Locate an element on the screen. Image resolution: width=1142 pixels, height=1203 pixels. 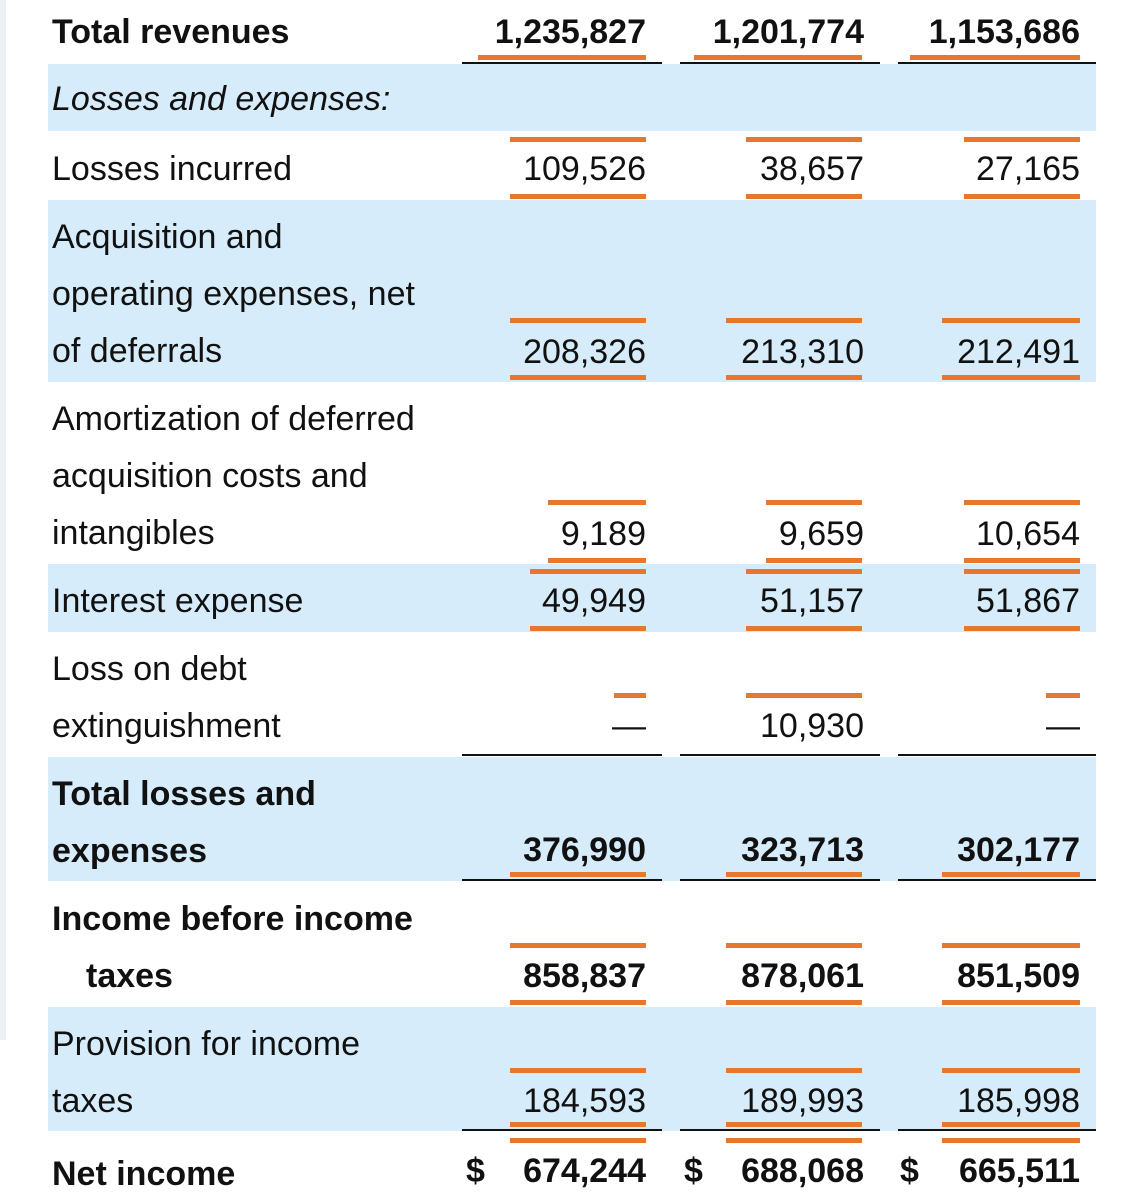
value-cell: 27,165 is located at coordinates (1028, 169).